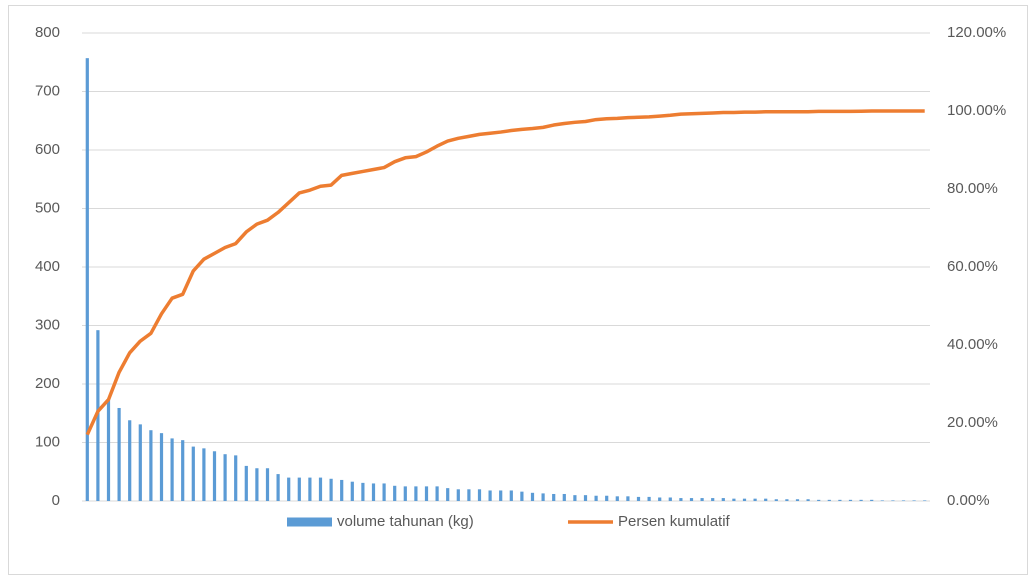 The height and width of the screenshot is (584, 1036). I want to click on y-tick-label: 800, so click(47, 32).